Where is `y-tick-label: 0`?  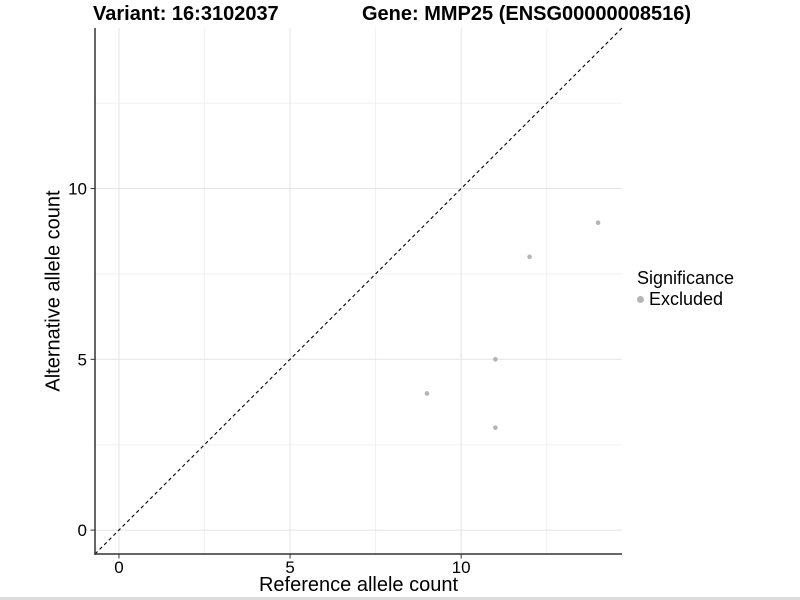
y-tick-label: 0 is located at coordinates (82, 530).